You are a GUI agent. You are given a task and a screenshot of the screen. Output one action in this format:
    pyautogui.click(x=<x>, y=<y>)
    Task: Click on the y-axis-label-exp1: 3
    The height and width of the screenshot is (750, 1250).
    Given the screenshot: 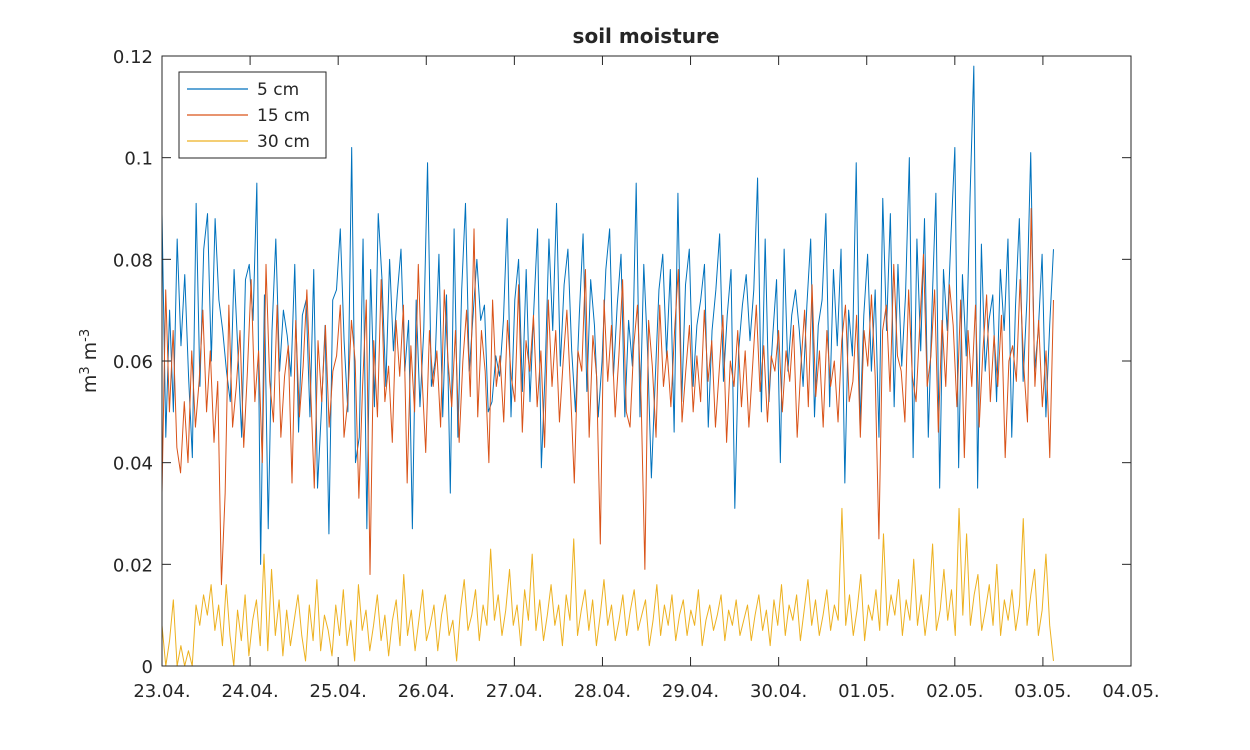 What is the action you would take?
    pyautogui.click(x=85, y=370)
    